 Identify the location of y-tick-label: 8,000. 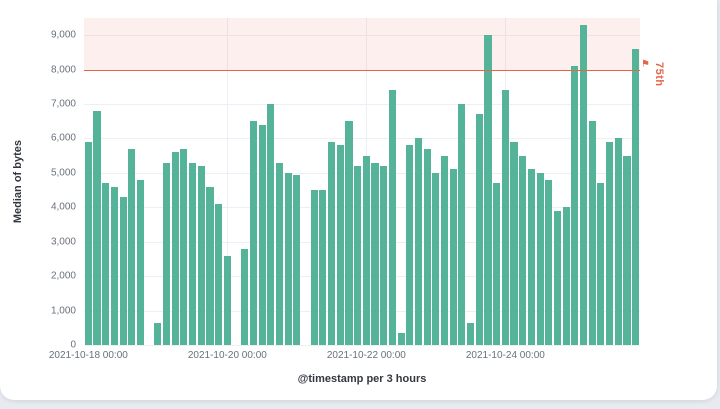
(63, 70).